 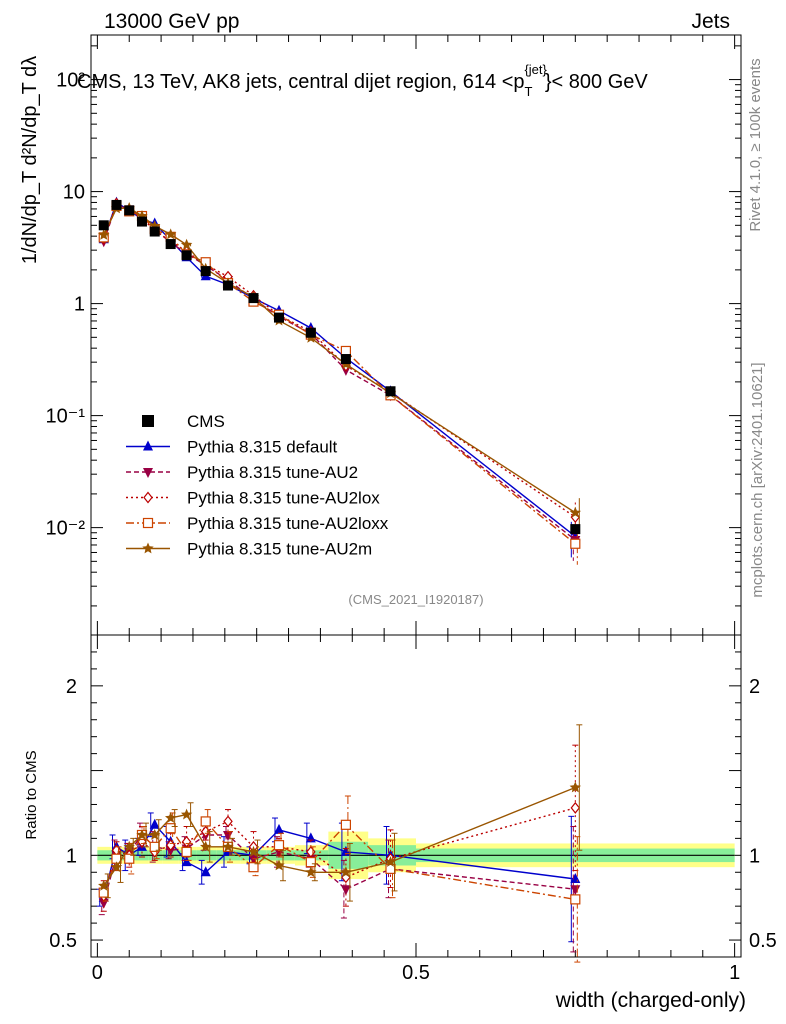 What do you see at coordinates (734, 973) in the screenshot?
I see `x-tick-label: 1` at bounding box center [734, 973].